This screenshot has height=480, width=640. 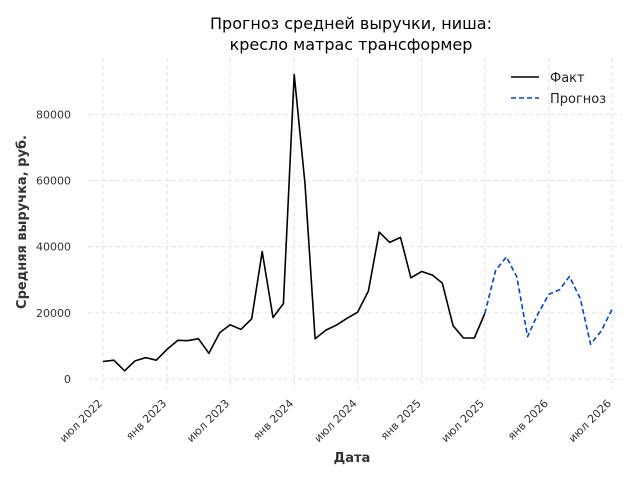 What do you see at coordinates (53, 180) in the screenshot?
I see `y-tick-label: 60000` at bounding box center [53, 180].